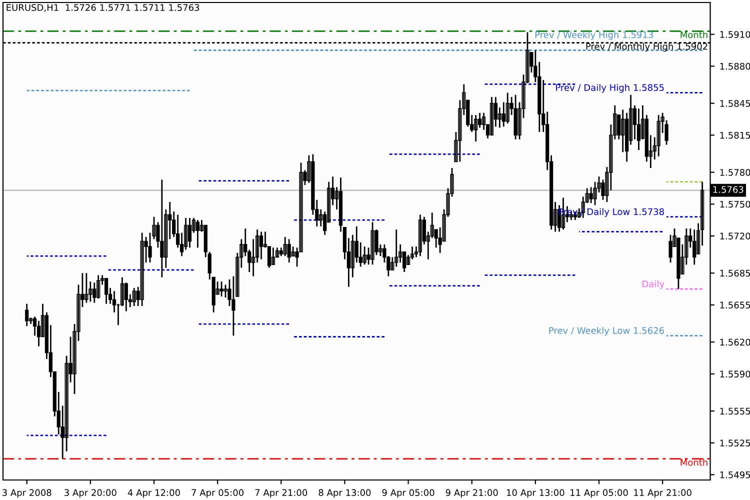 This screenshot has width=750, height=500. Describe the element at coordinates (599, 493) in the screenshot. I see `x-tick-label: 11 Apr 05:00` at that location.